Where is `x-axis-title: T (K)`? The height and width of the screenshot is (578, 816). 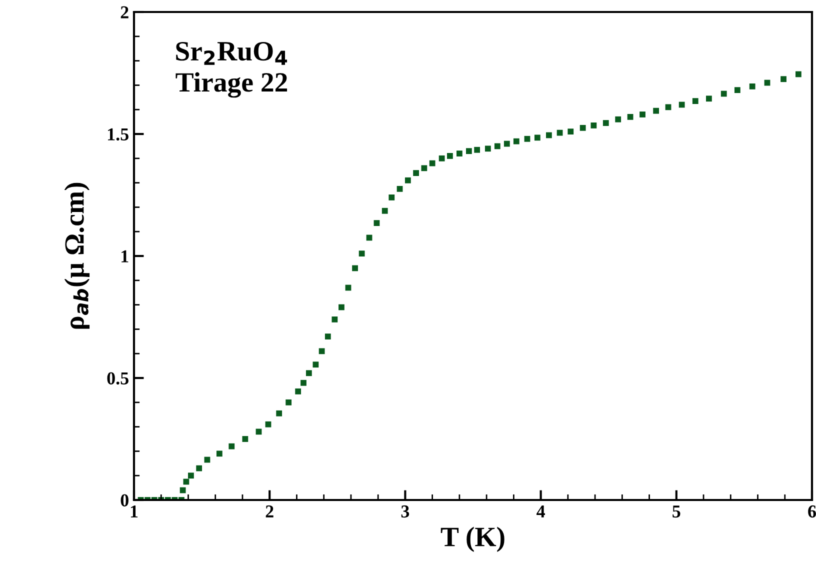 x-axis-title: T (K) is located at coordinates (472, 539).